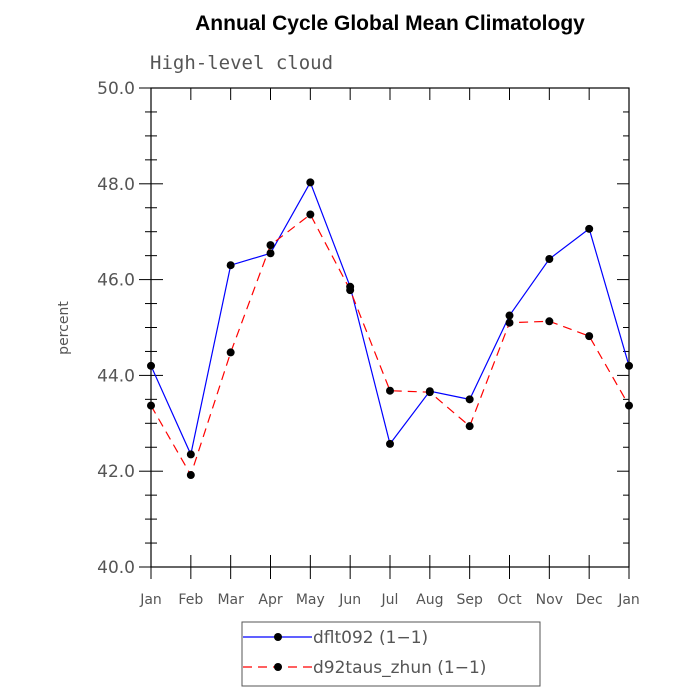 The image size is (700, 700). Describe the element at coordinates (429, 600) in the screenshot. I see `x-tick-label: Aug` at that location.